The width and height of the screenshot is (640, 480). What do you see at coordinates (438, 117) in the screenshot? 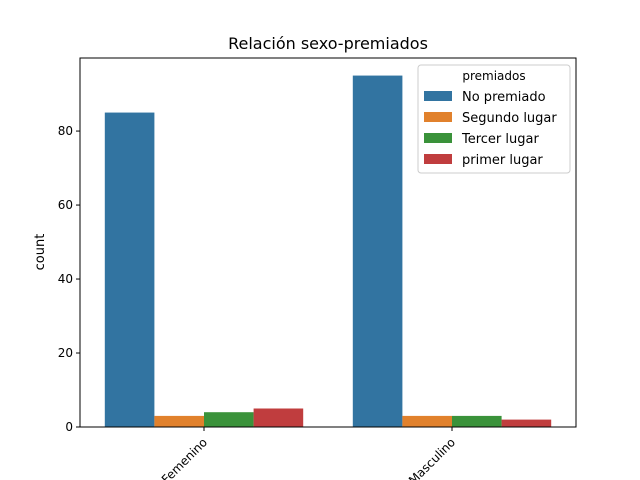
I see `legend-swatch-segundo-lugar` at bounding box center [438, 117].